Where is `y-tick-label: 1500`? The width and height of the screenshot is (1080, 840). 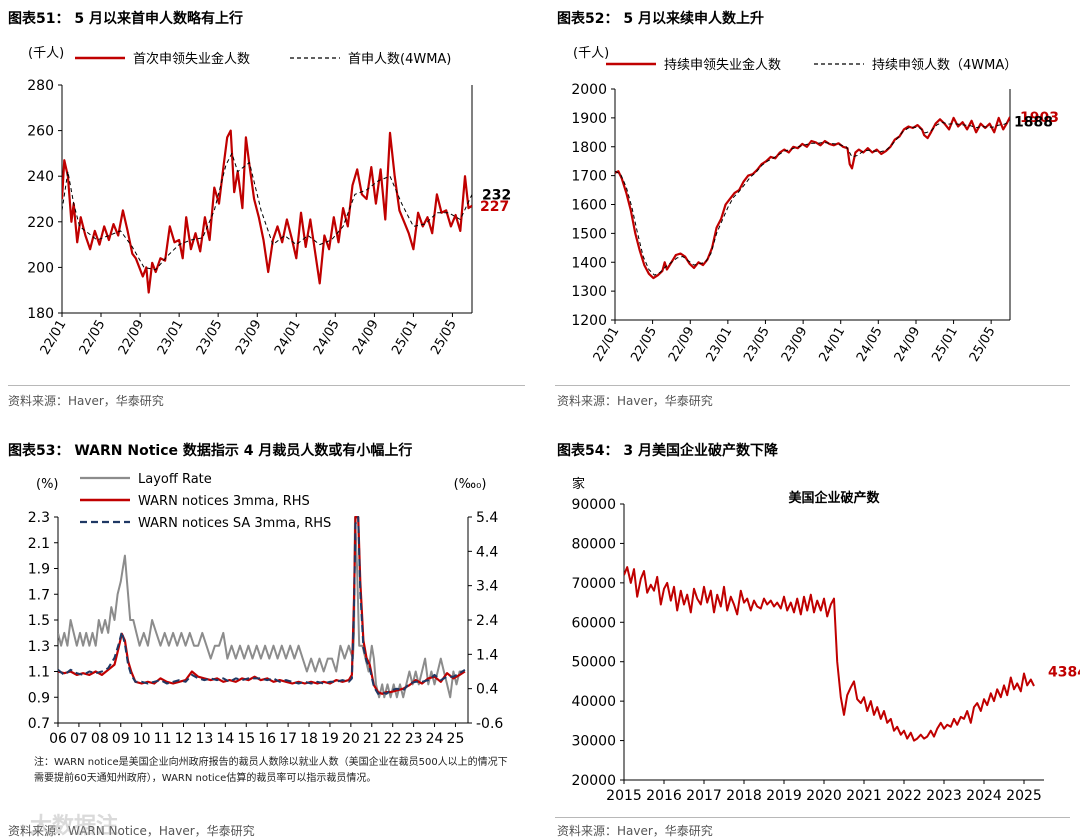
y-tick-label: 1500 is located at coordinates (589, 234).